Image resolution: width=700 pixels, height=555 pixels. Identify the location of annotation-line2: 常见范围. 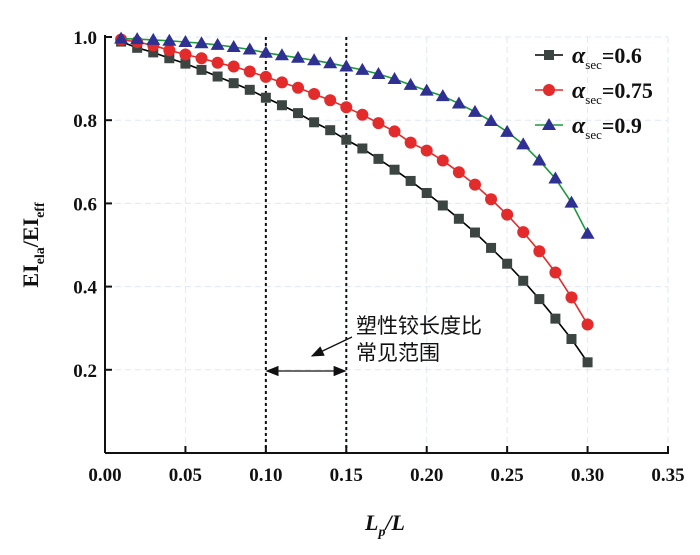
(398, 353).